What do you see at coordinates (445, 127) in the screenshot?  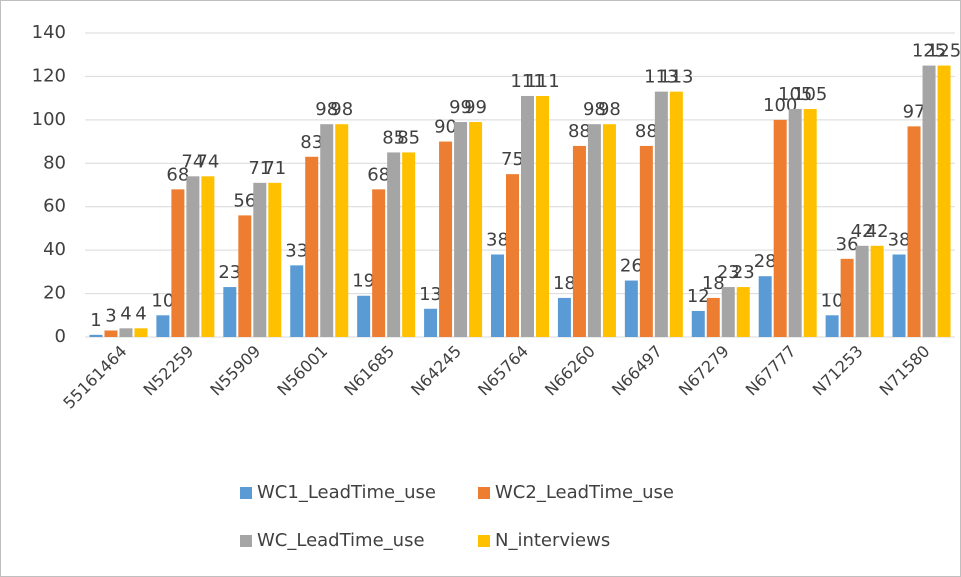 I see `data-label: 90` at bounding box center [445, 127].